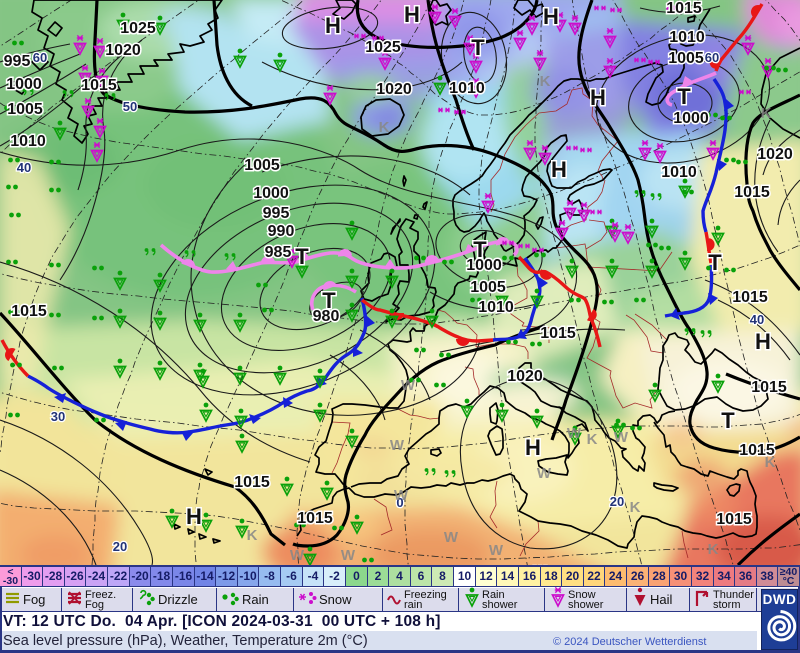  I want to click on svg-text: 980, so click(326, 316).